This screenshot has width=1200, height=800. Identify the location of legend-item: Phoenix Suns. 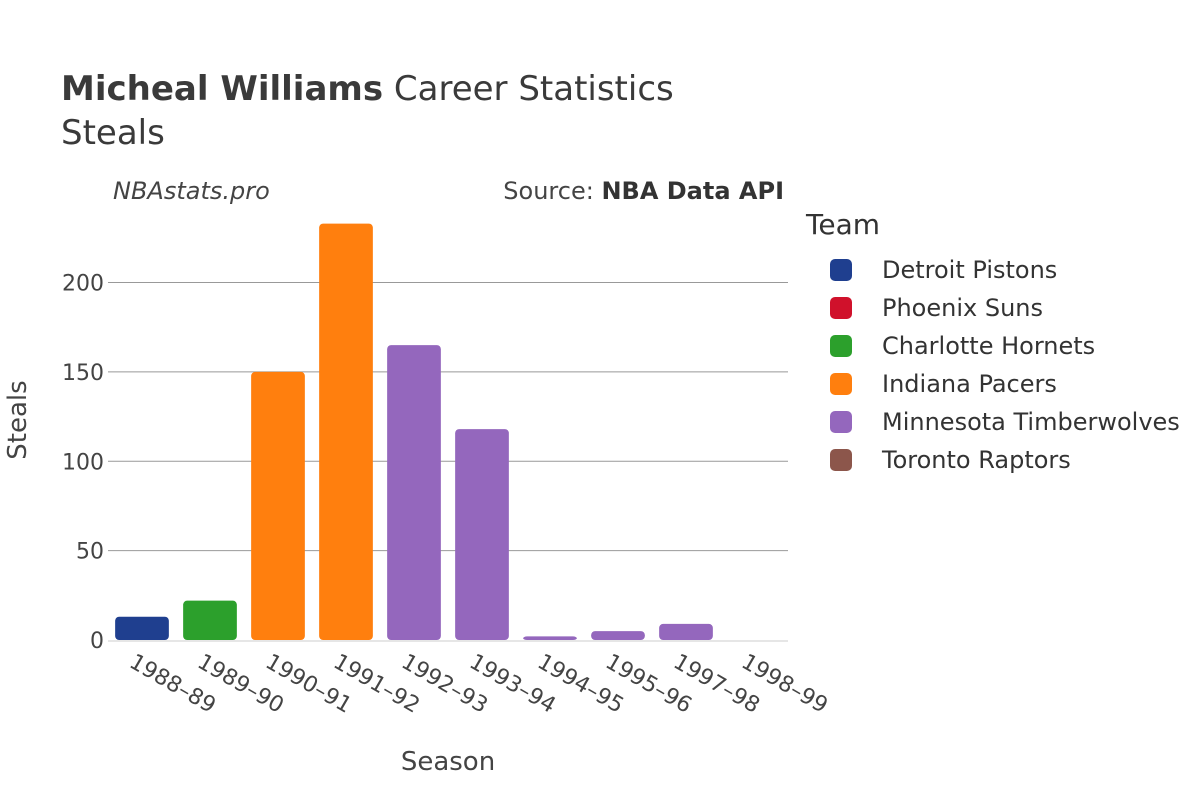
(993, 308).